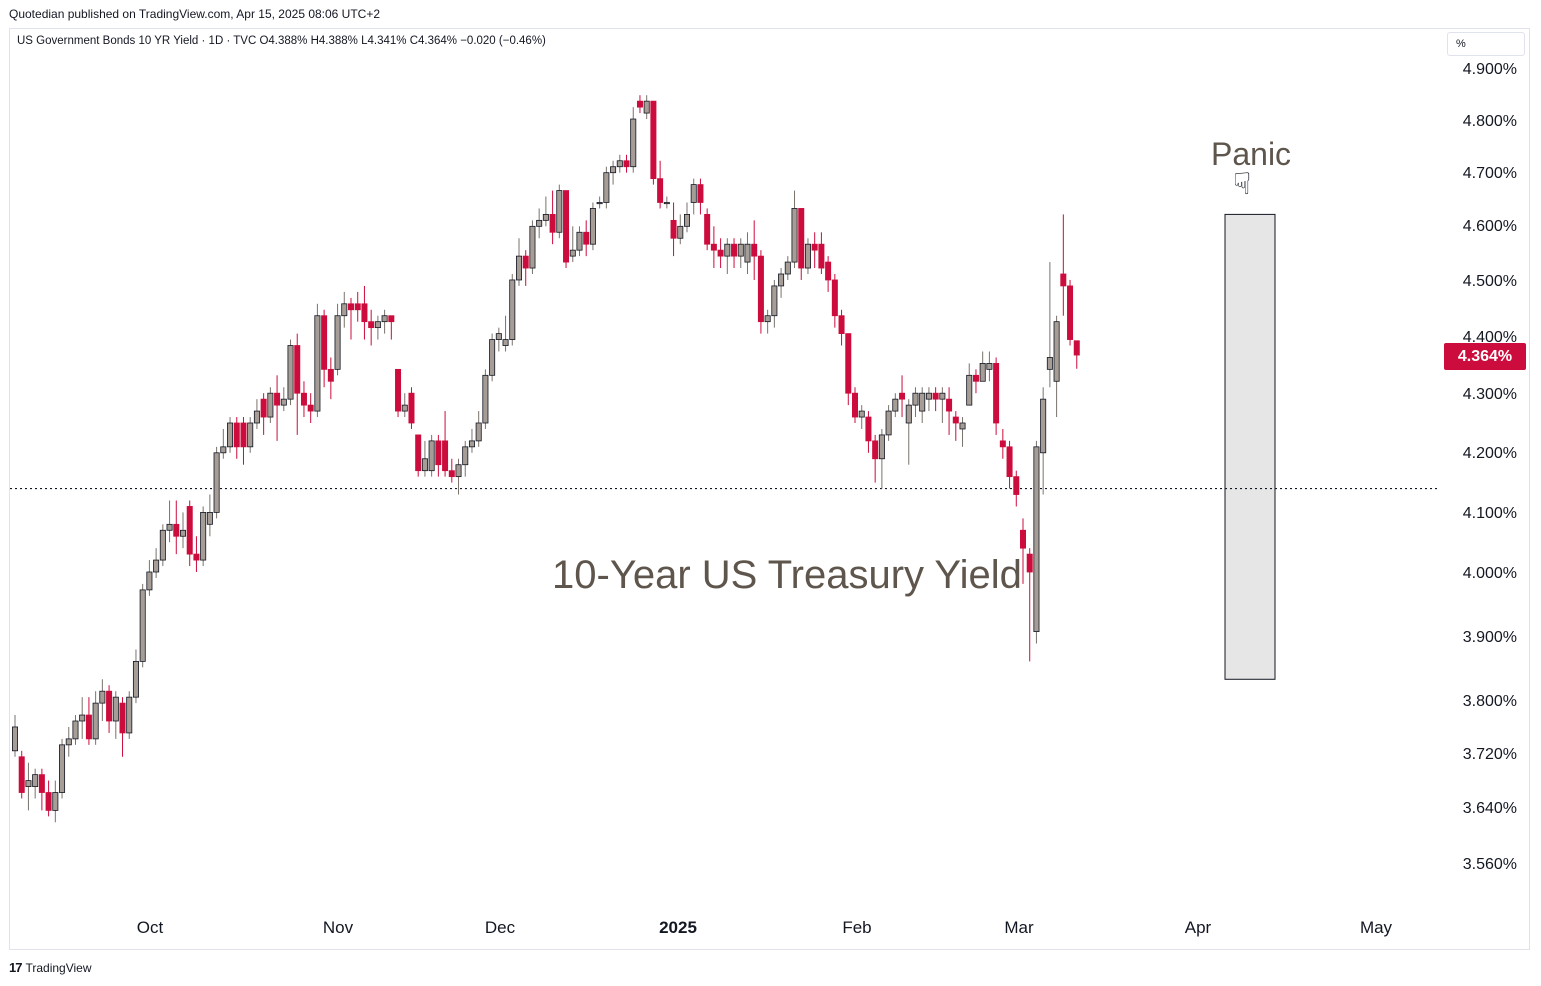 This screenshot has width=1541, height=986. Describe the element at coordinates (50, 967) in the screenshot. I see `tradingview-logo: 17 TradingView` at that location.